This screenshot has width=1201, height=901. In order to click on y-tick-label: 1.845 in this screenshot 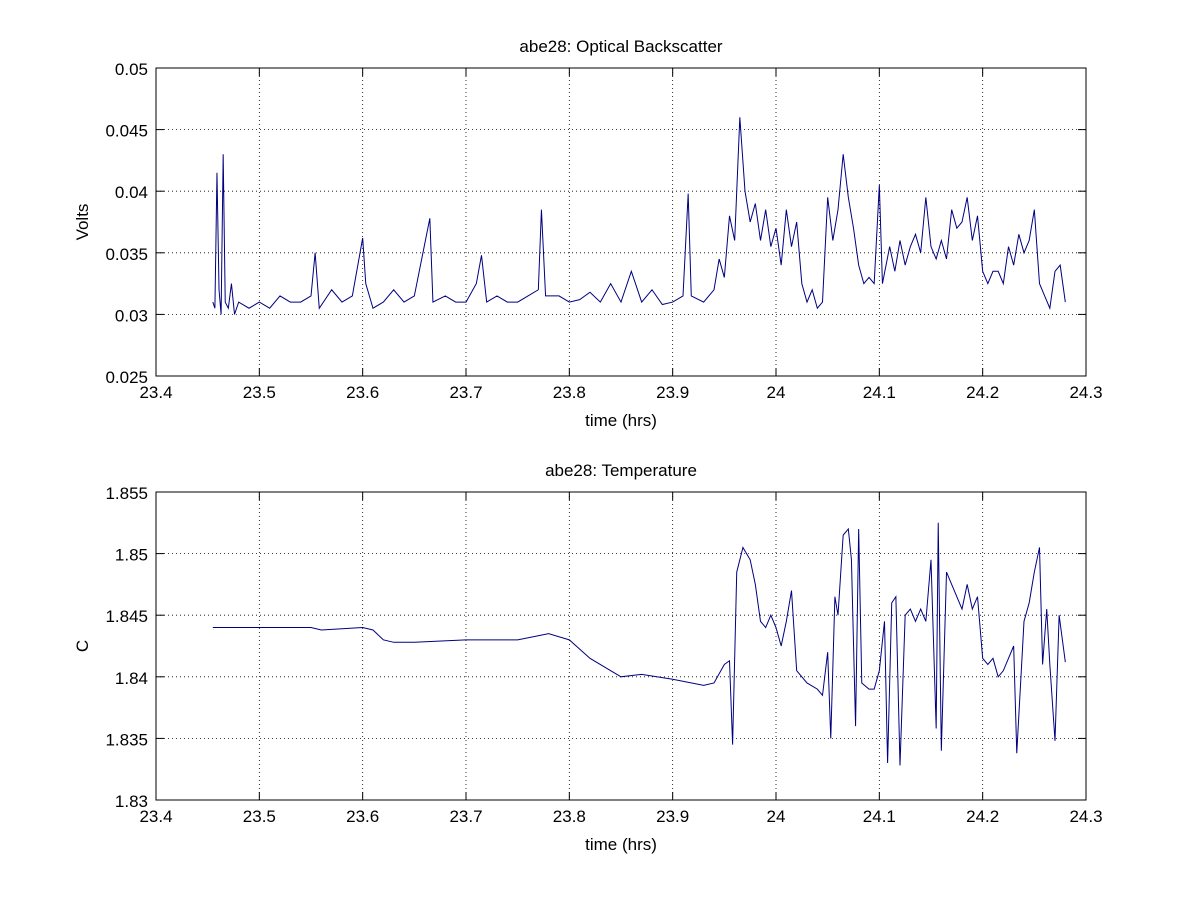, I will do `click(126, 616)`.